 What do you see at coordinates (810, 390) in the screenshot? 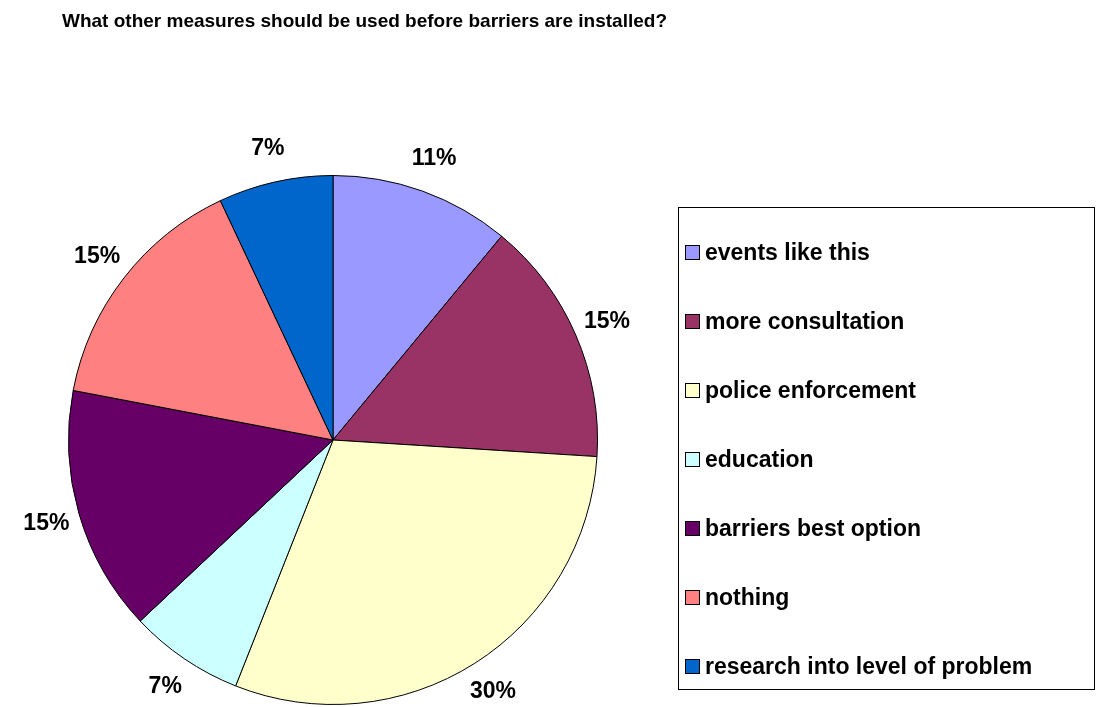
I see `legend-label: police enforcement` at bounding box center [810, 390].